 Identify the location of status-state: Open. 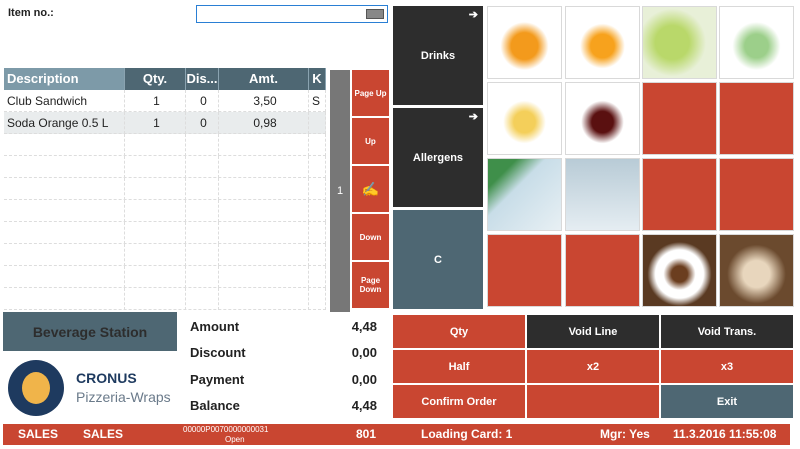
(235, 439).